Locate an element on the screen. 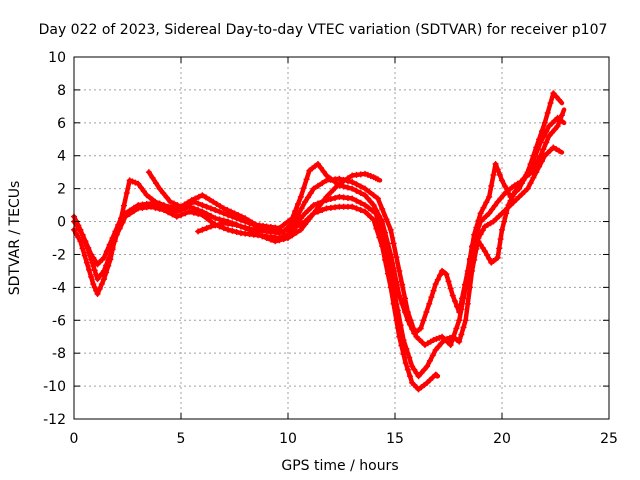 The height and width of the screenshot is (480, 640). x-tick-label: 15 is located at coordinates (395, 439).